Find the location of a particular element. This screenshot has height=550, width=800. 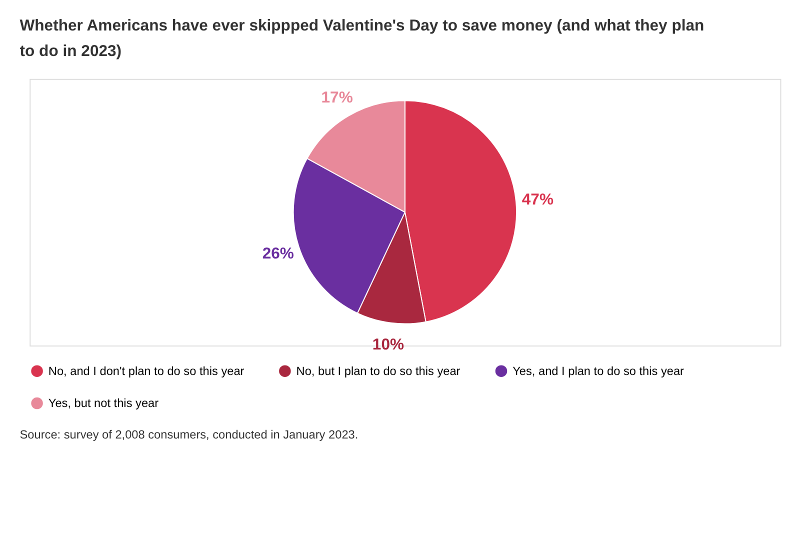

data-label: 17% is located at coordinates (337, 97).